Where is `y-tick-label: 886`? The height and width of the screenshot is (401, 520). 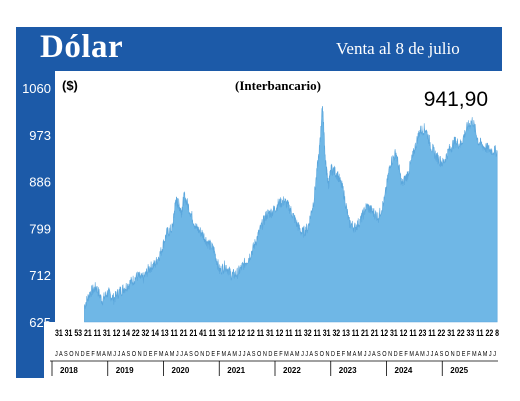 y-tick-label: 886 is located at coordinates (40, 182).